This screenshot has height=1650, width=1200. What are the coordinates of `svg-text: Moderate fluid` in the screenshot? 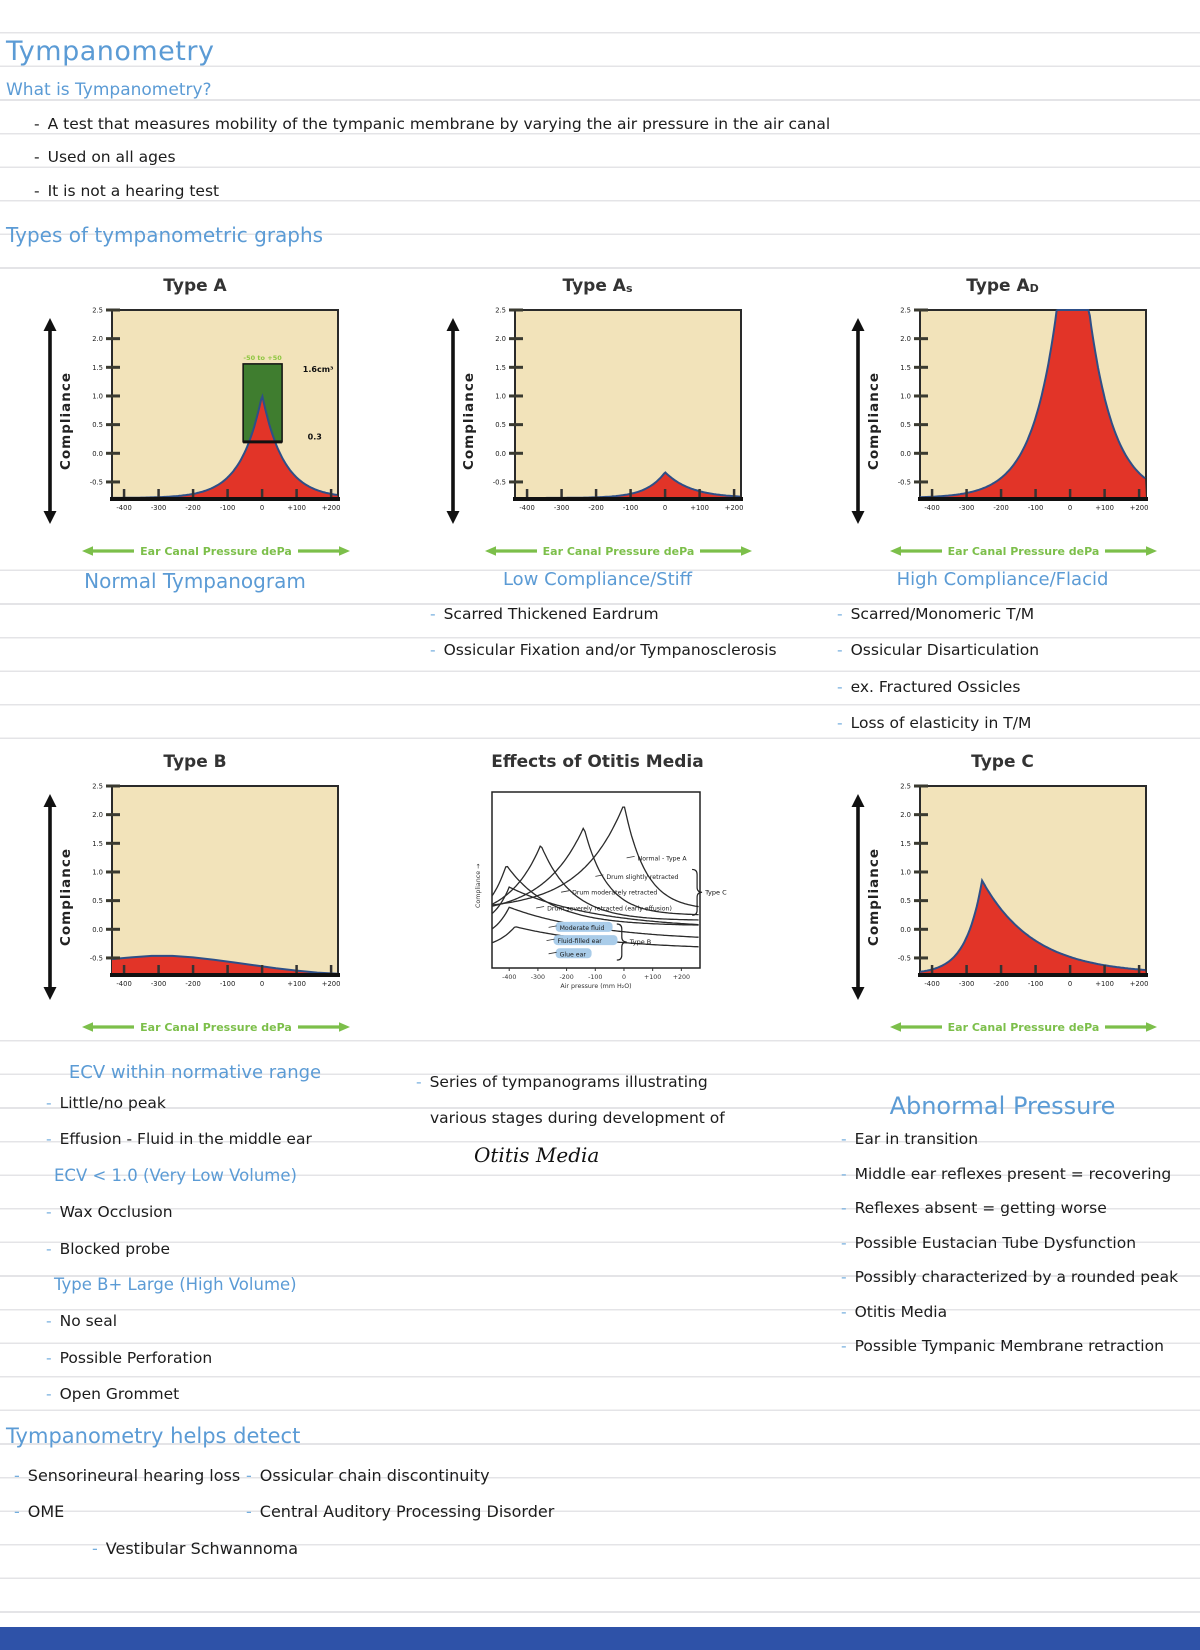 It's located at (581, 928).